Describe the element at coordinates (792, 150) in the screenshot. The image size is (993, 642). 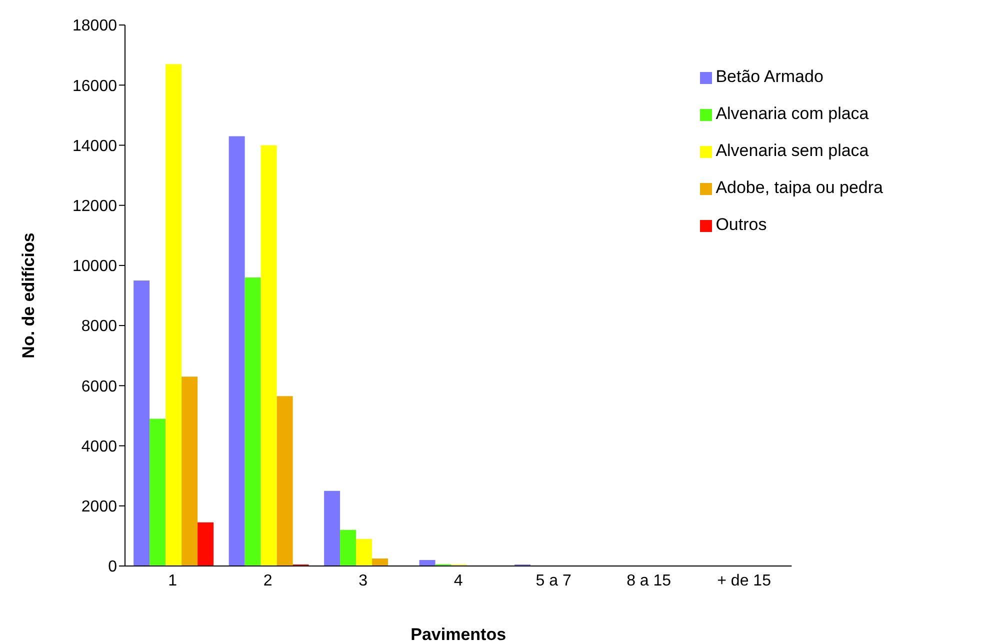
I see `legend-label: Alvenaria sem placa` at that location.